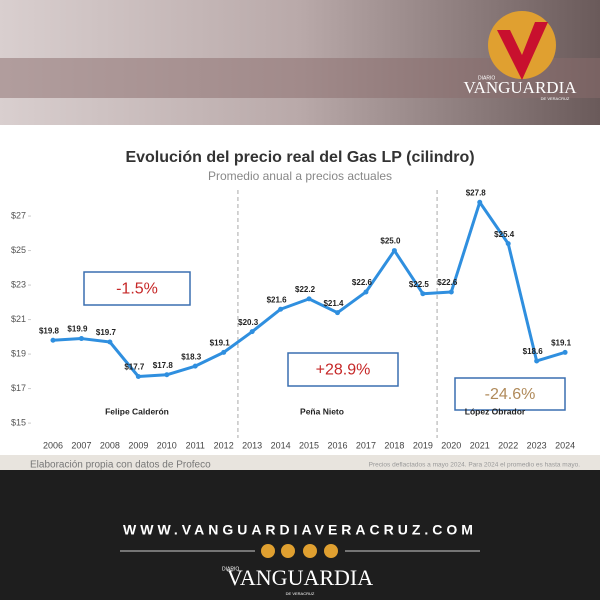 This screenshot has width=600, height=600. I want to click on x-tick-label: 2019, so click(423, 445).